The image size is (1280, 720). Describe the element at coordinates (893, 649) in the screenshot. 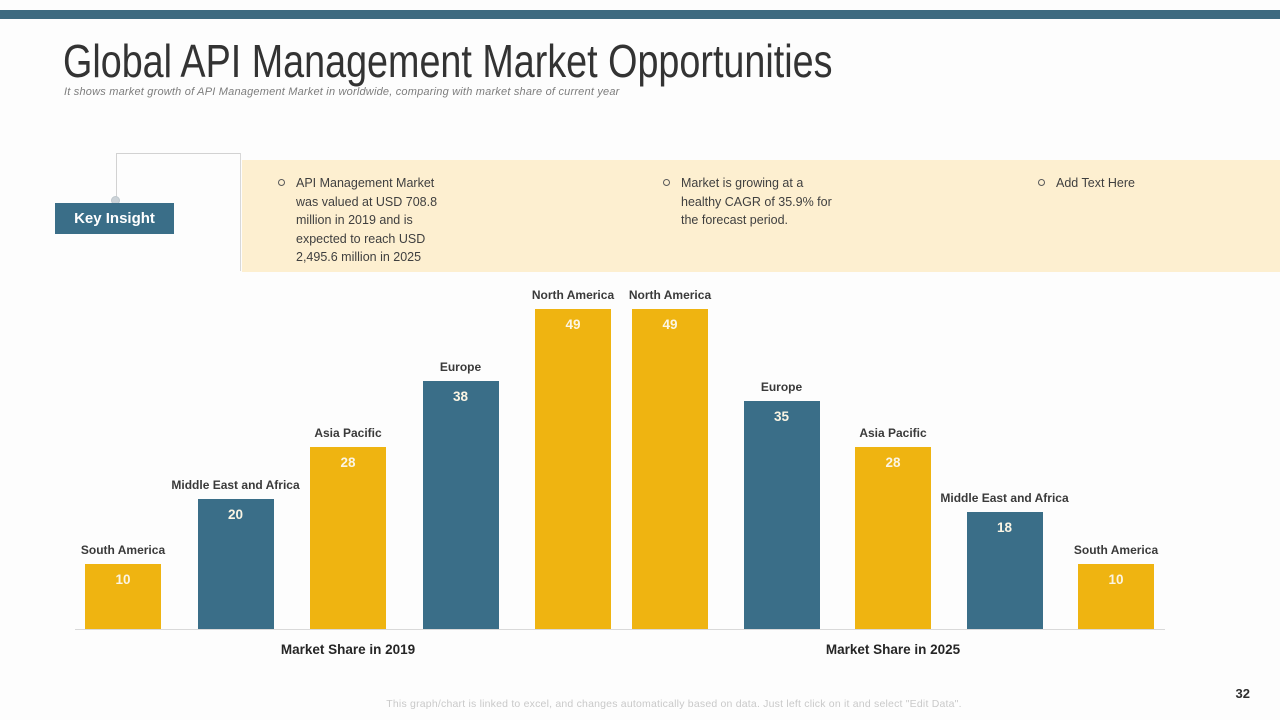

I see `group-label-2025: Market Share in 2025` at that location.